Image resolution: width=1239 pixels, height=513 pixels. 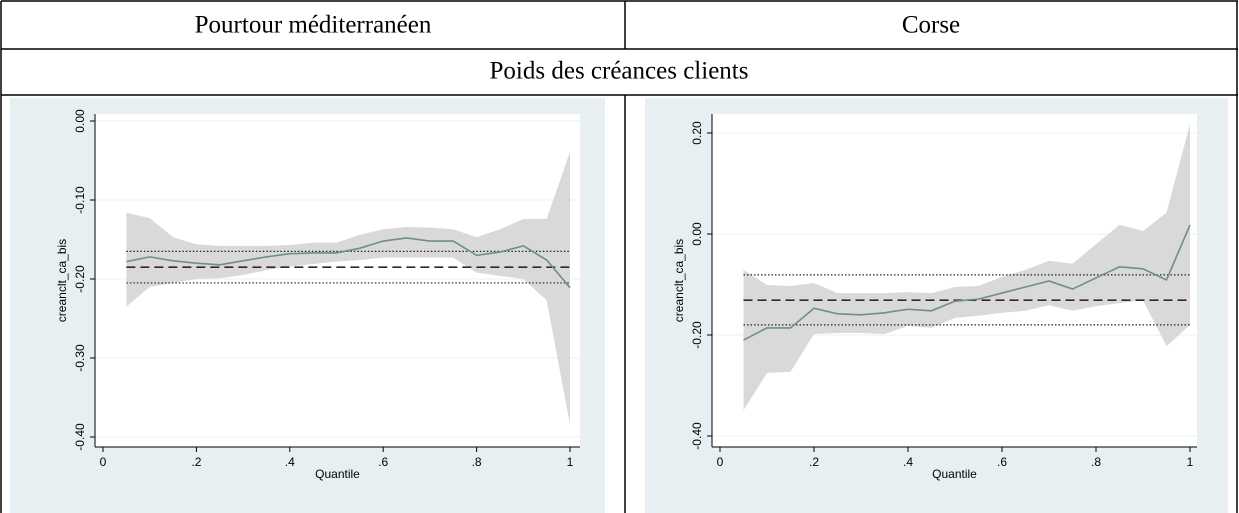 I want to click on row-header: Poids des créances clients, so click(x=619, y=71).